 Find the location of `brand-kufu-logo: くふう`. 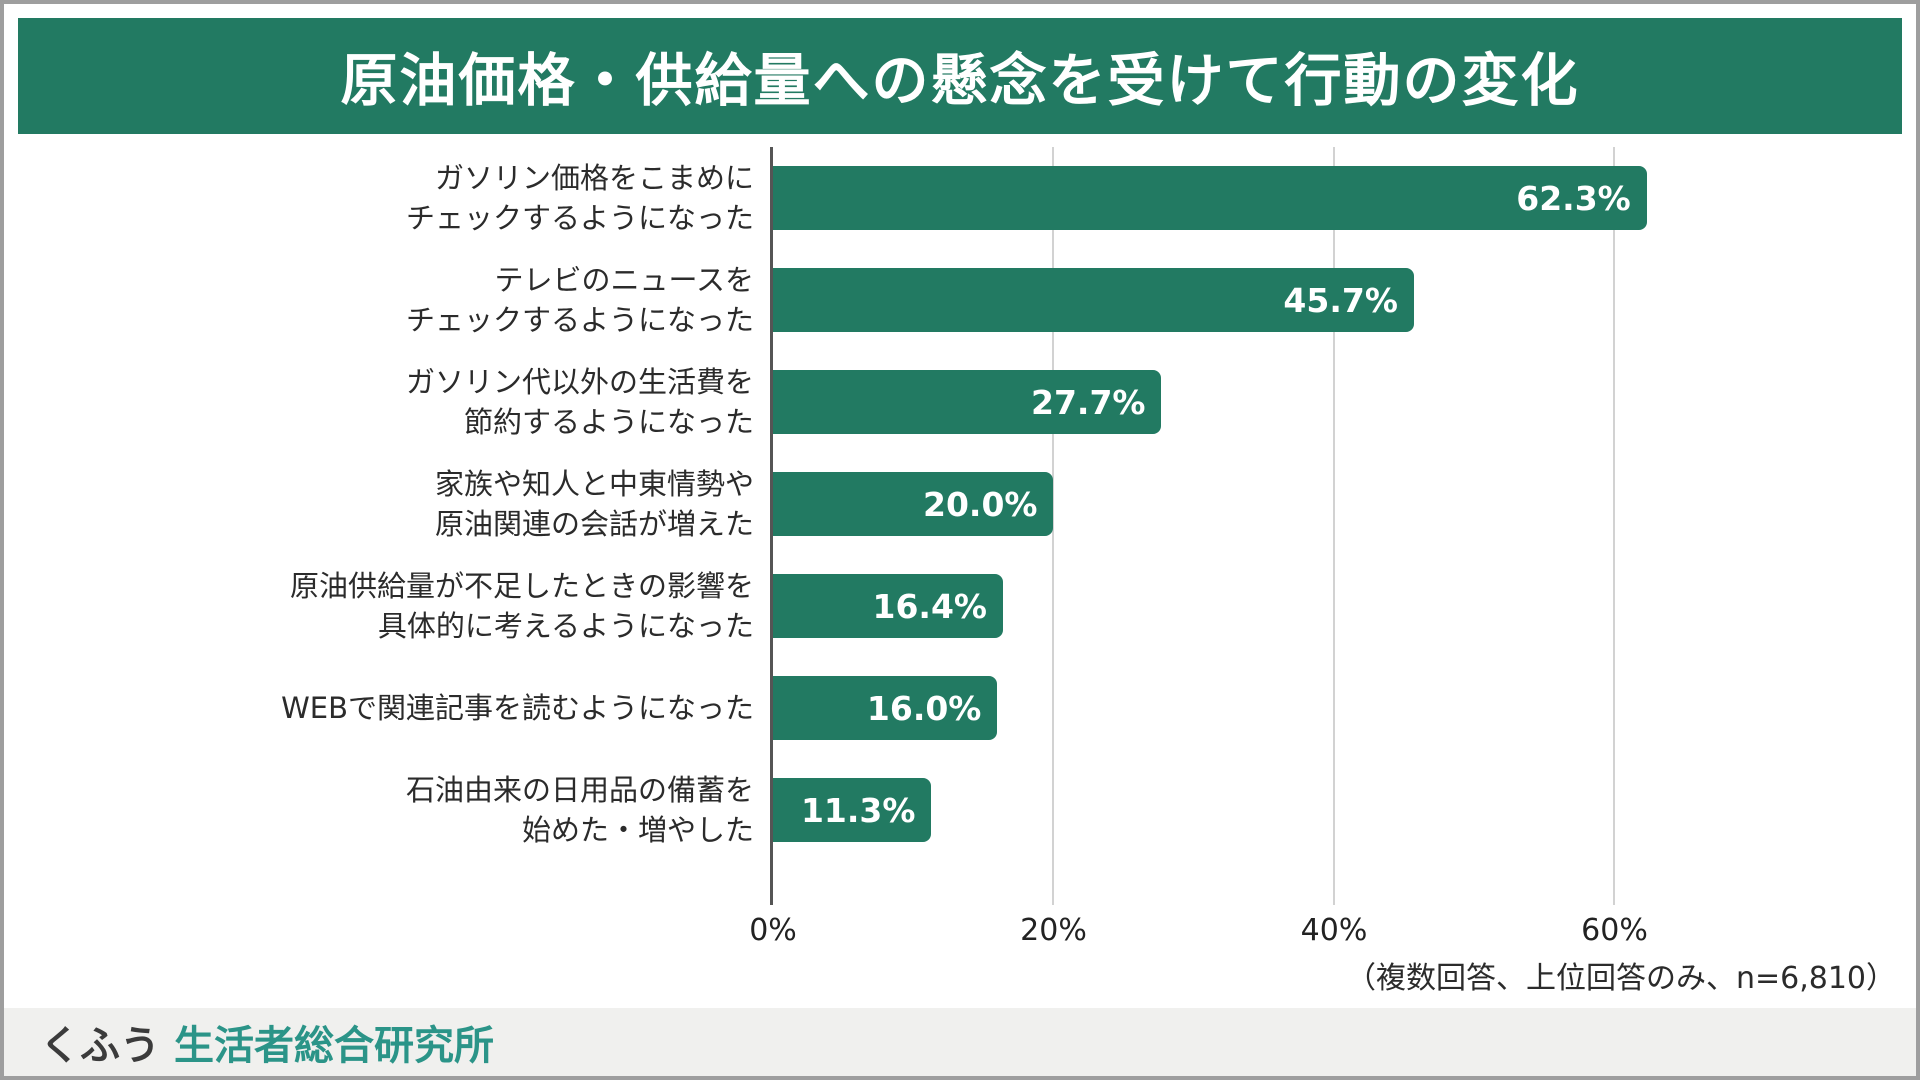

brand-kufu-logo: くふう is located at coordinates (100, 1046).